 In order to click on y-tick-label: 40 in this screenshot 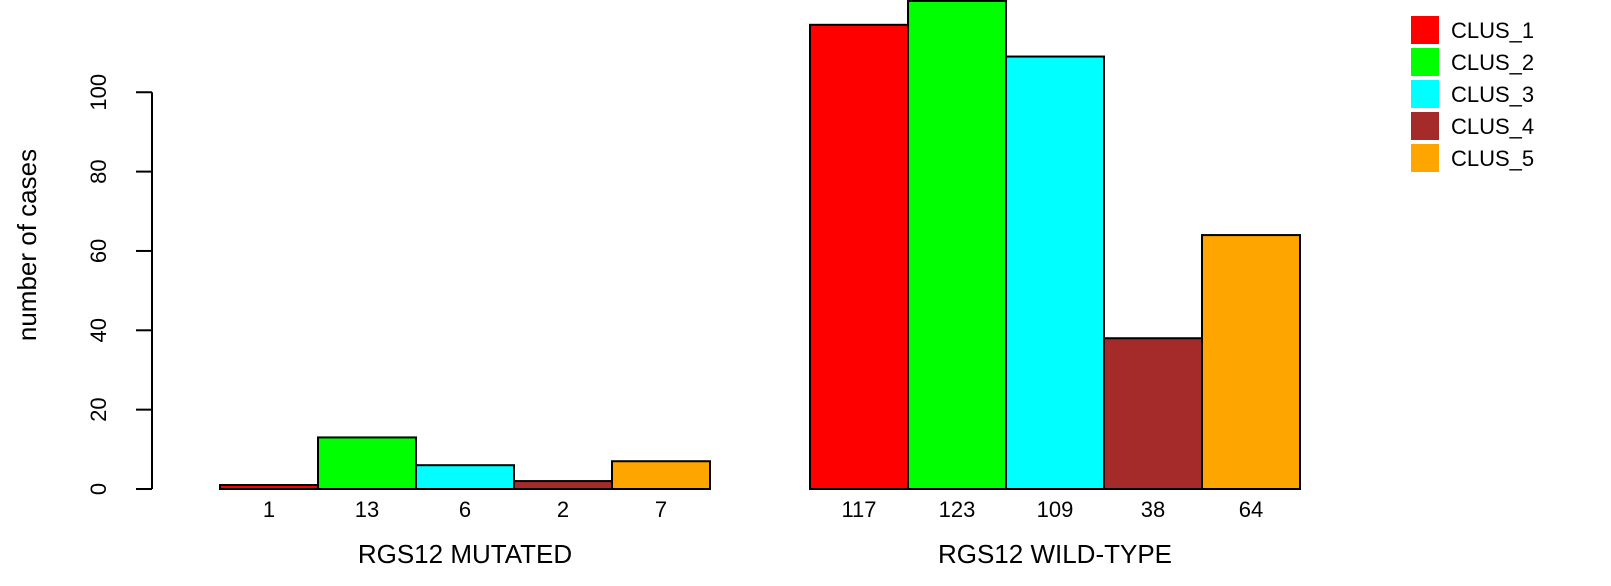, I will do `click(98, 330)`.